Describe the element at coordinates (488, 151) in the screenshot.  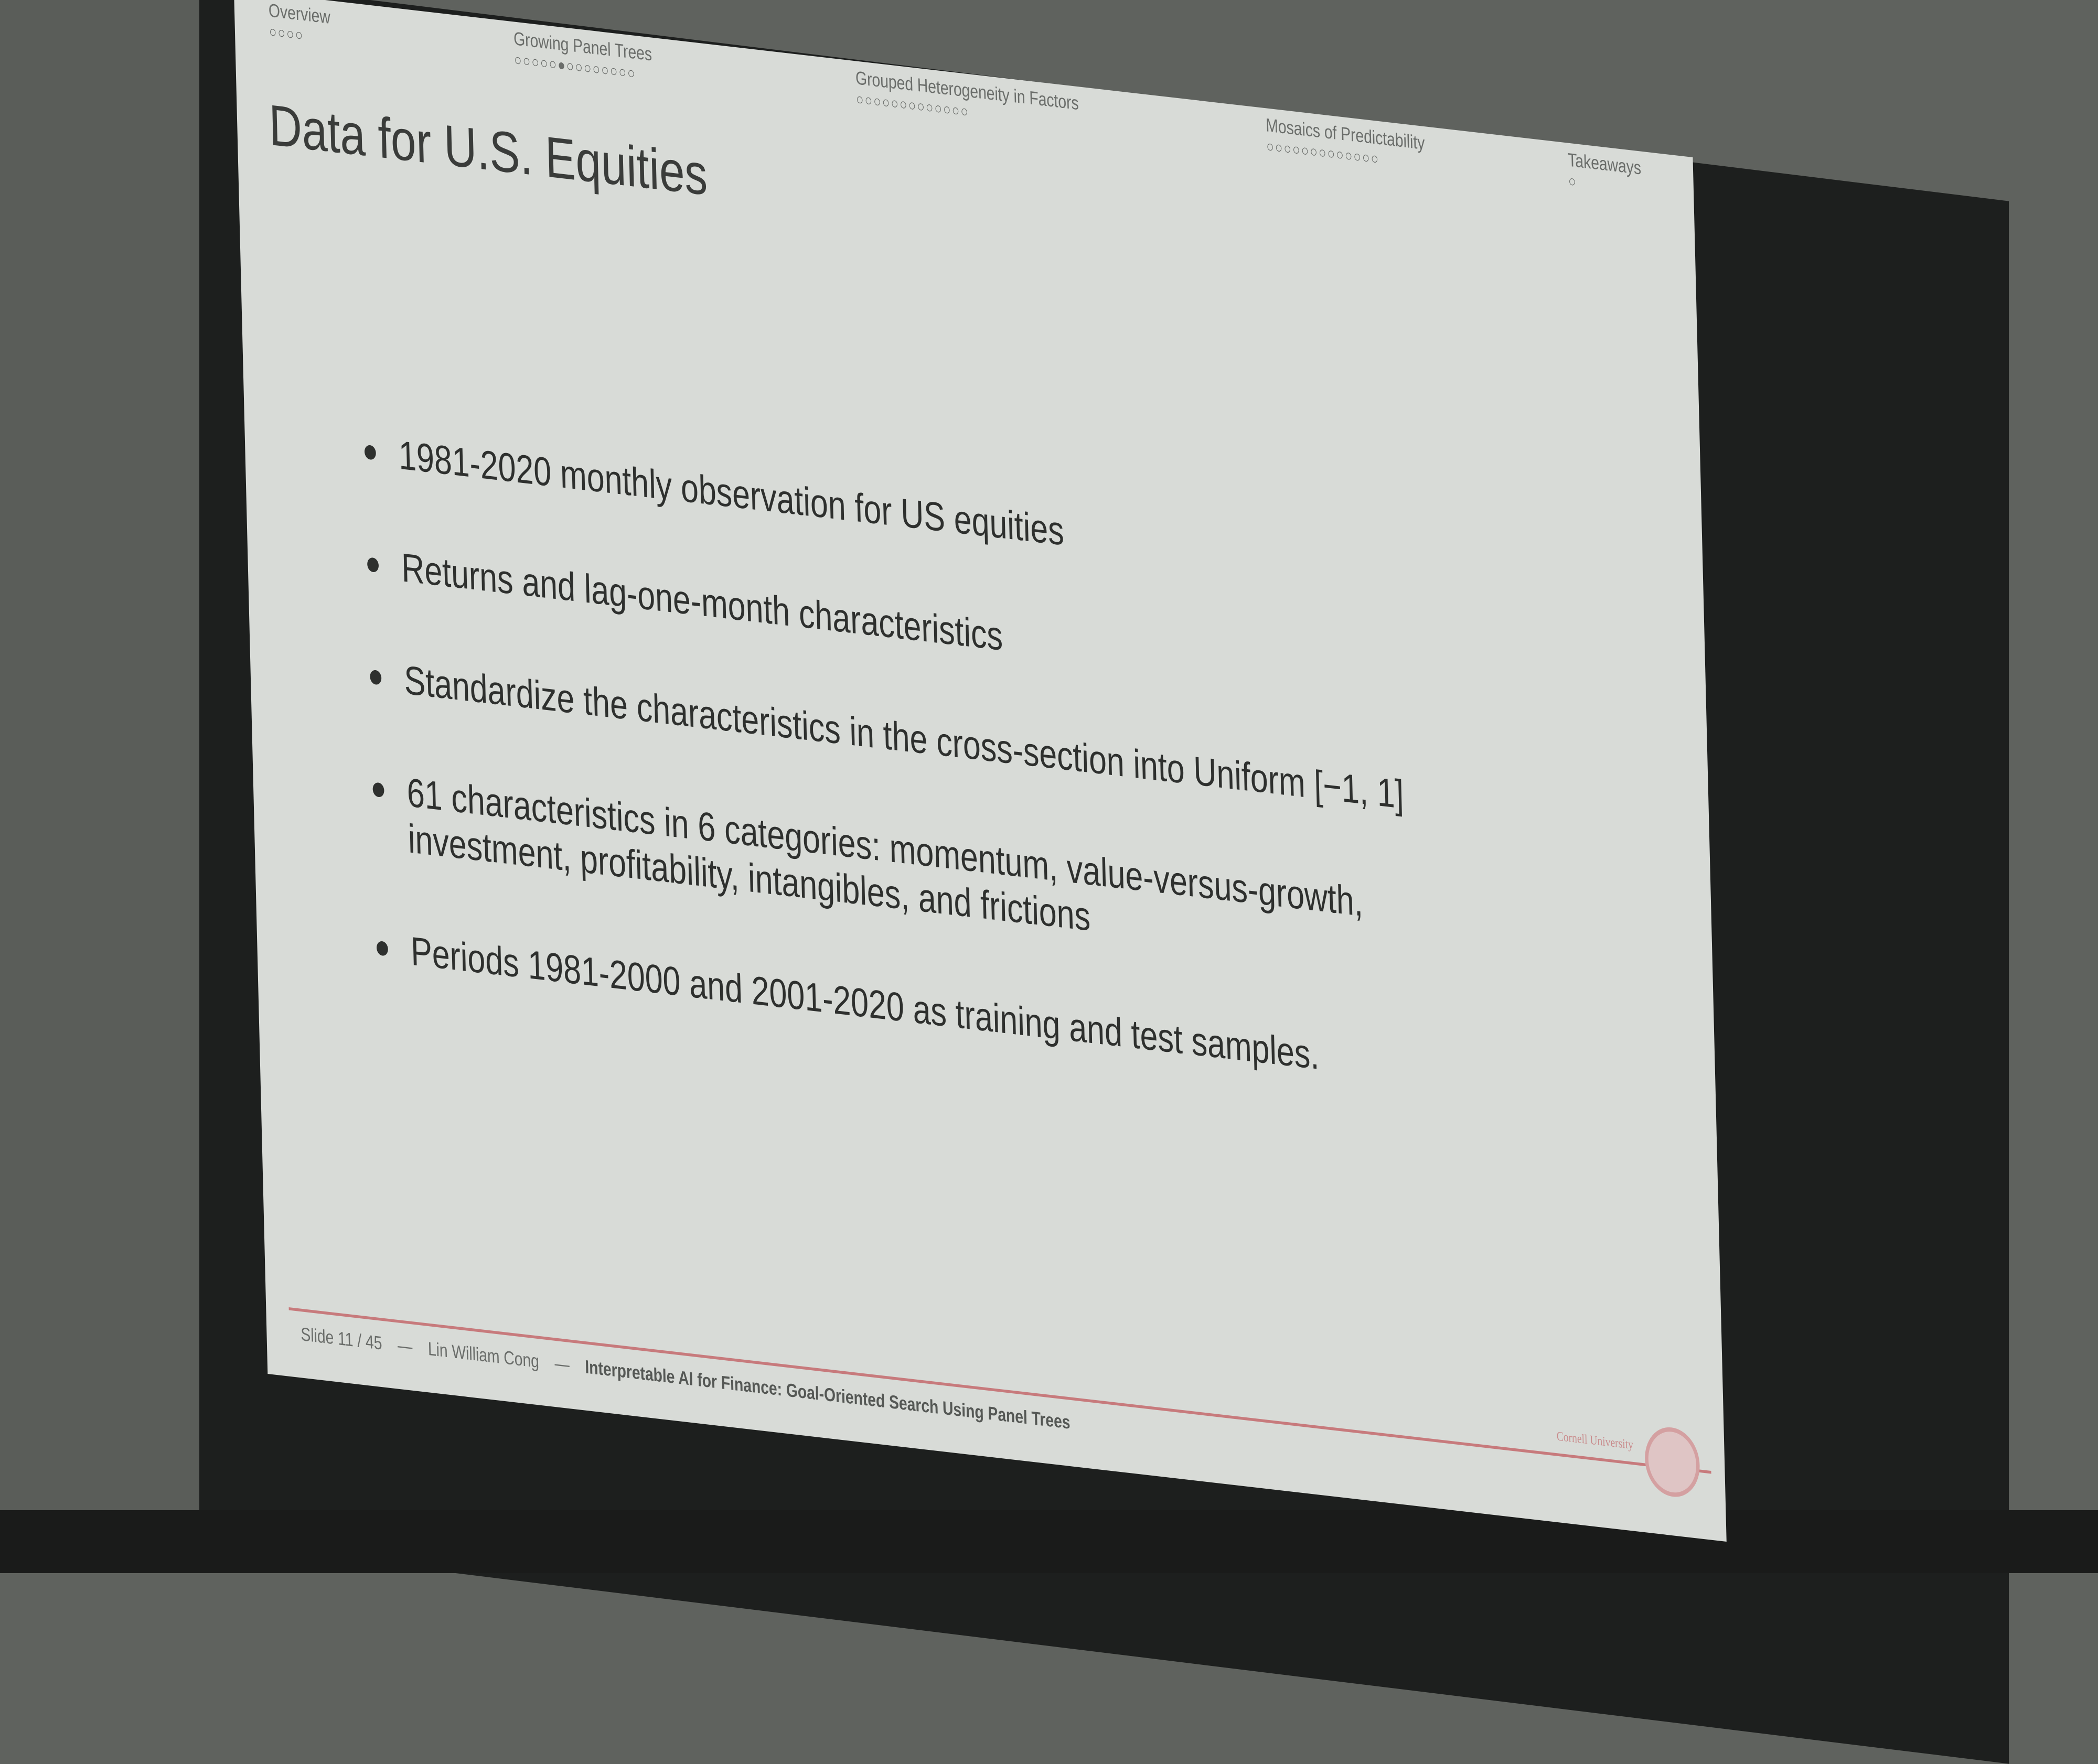
I see `slide-title: Data for U.S. Equities` at that location.